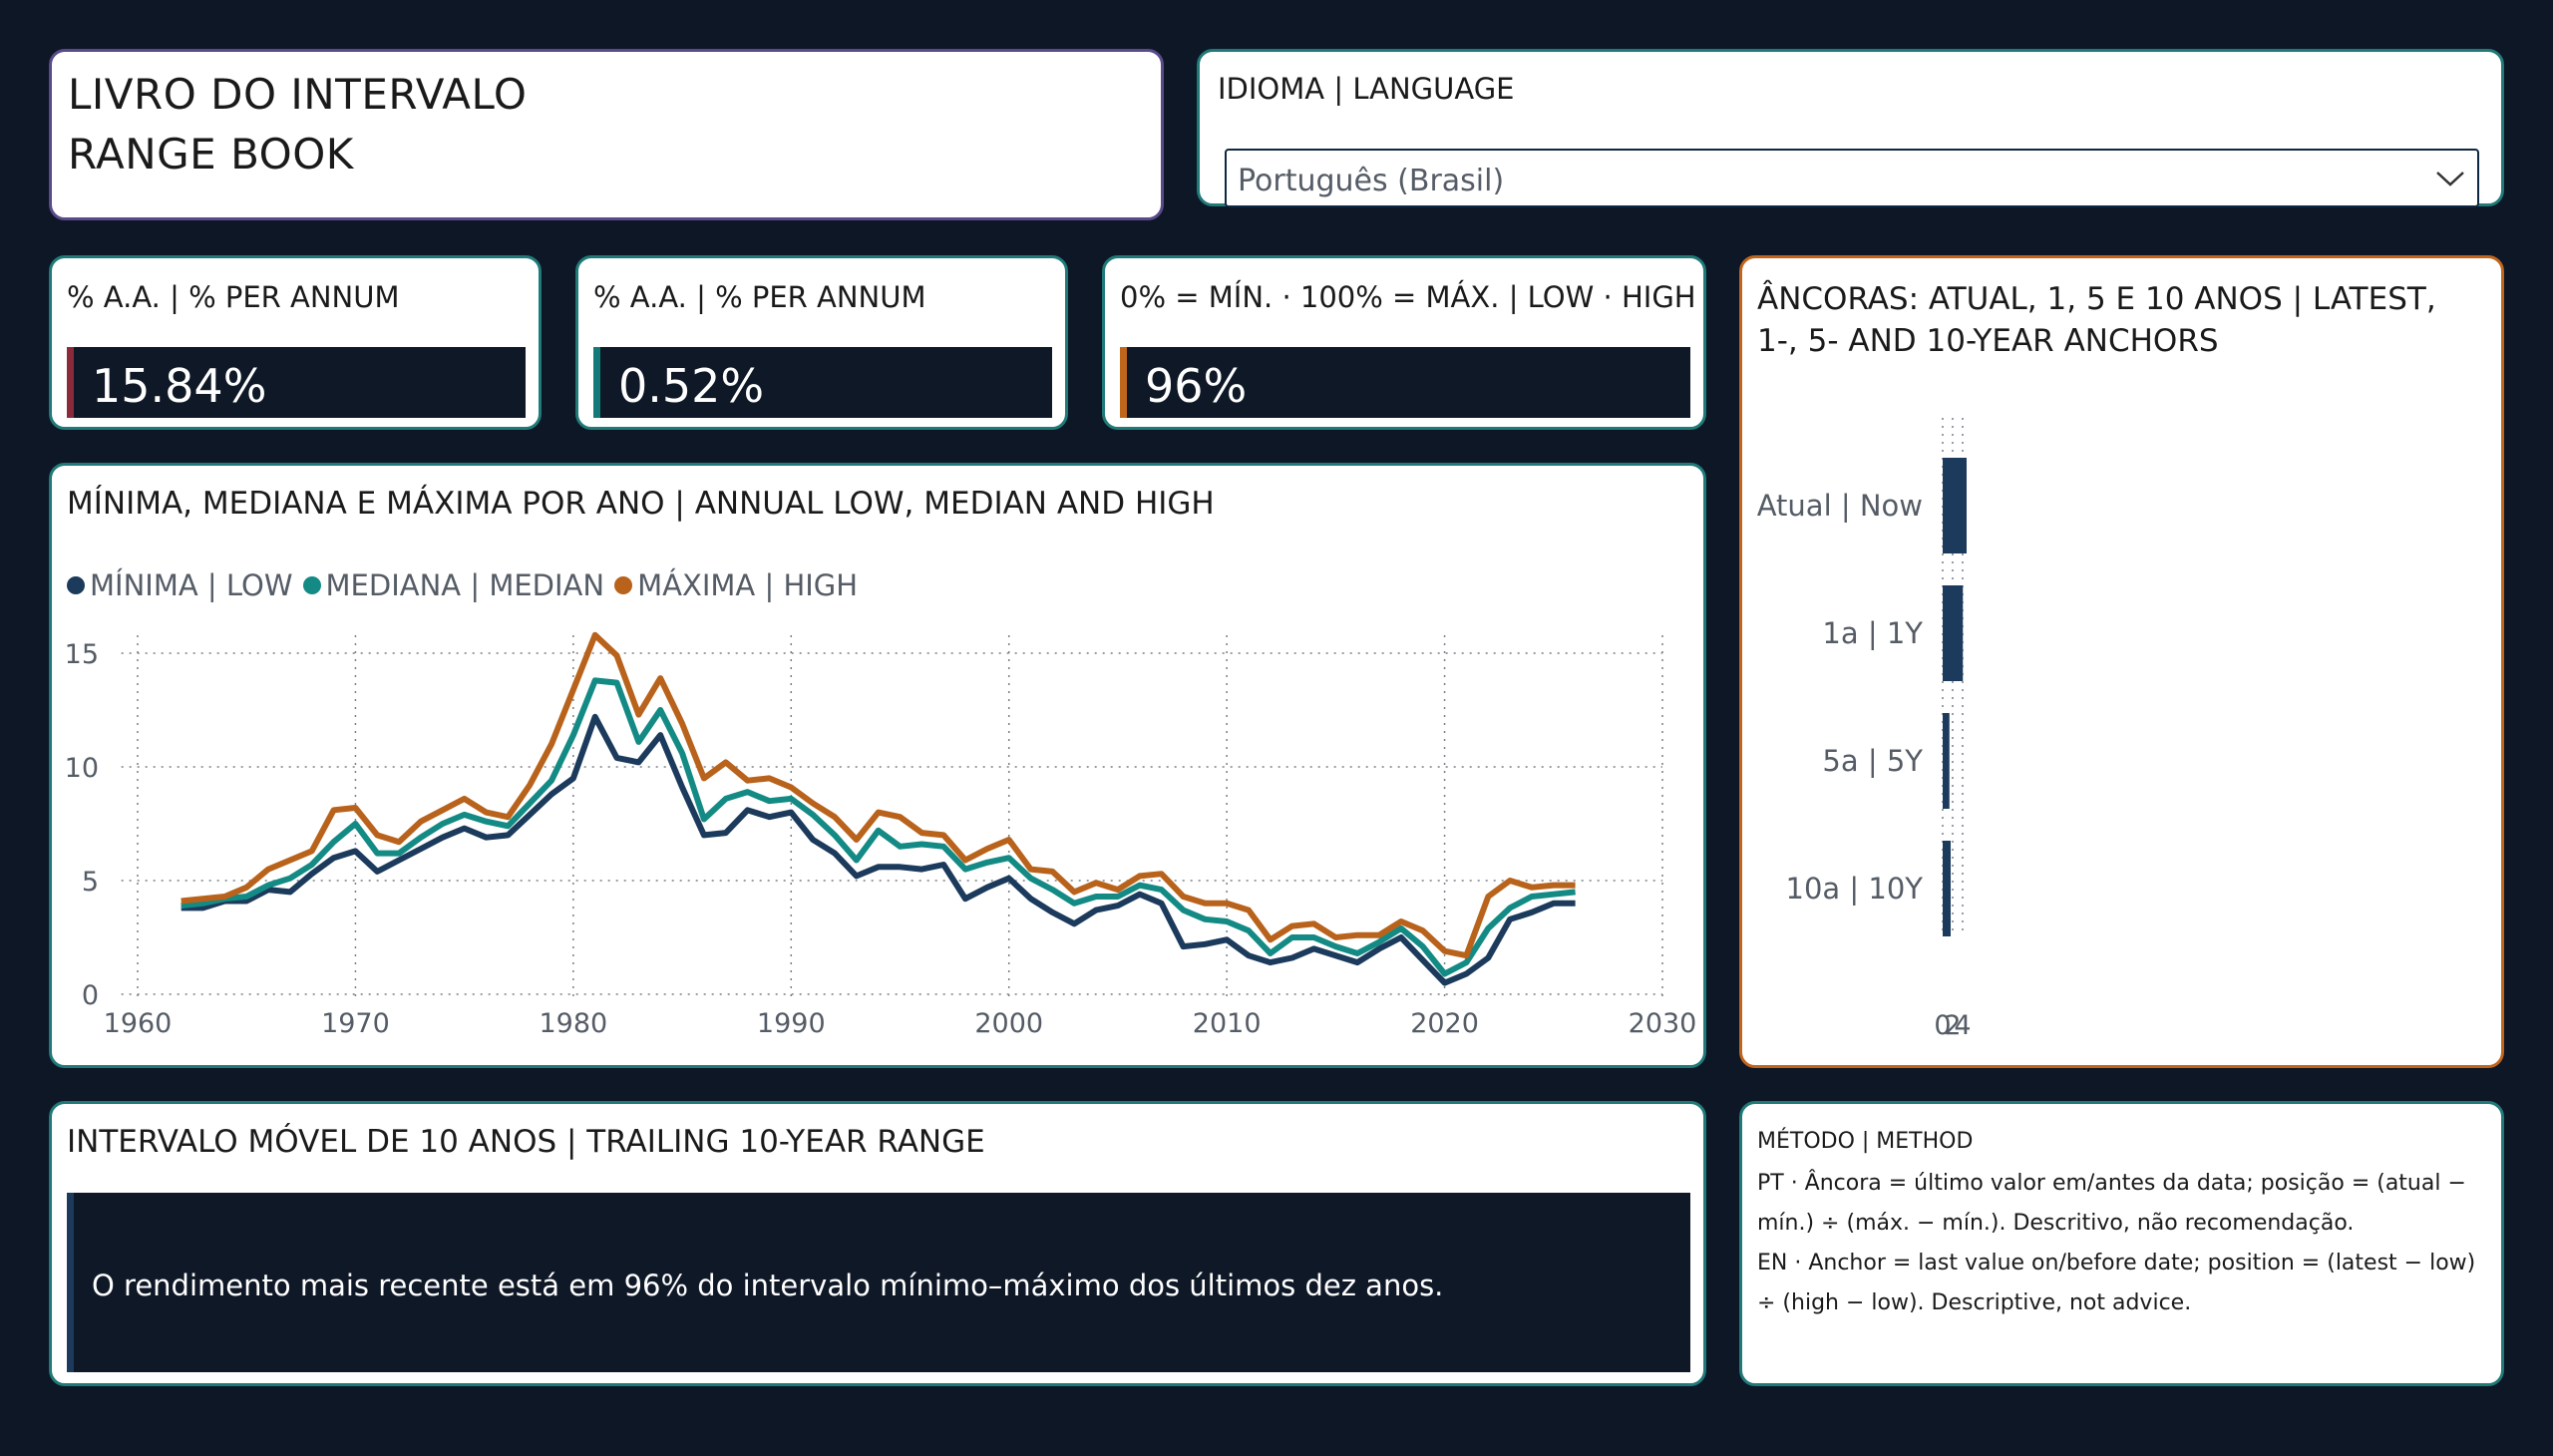  What do you see at coordinates (1852, 178) in the screenshot?
I see `language-dropdown: Português (Brasil)` at bounding box center [1852, 178].